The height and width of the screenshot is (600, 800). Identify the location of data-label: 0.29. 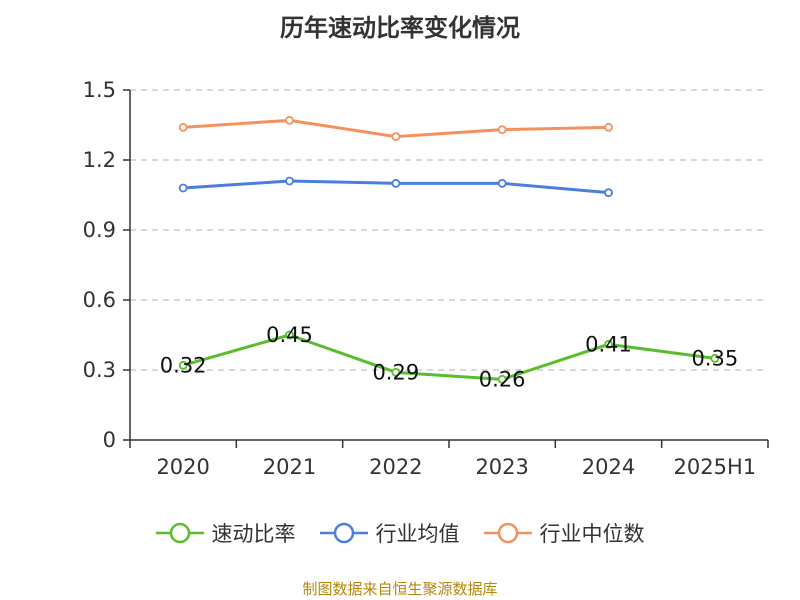
(395, 372).